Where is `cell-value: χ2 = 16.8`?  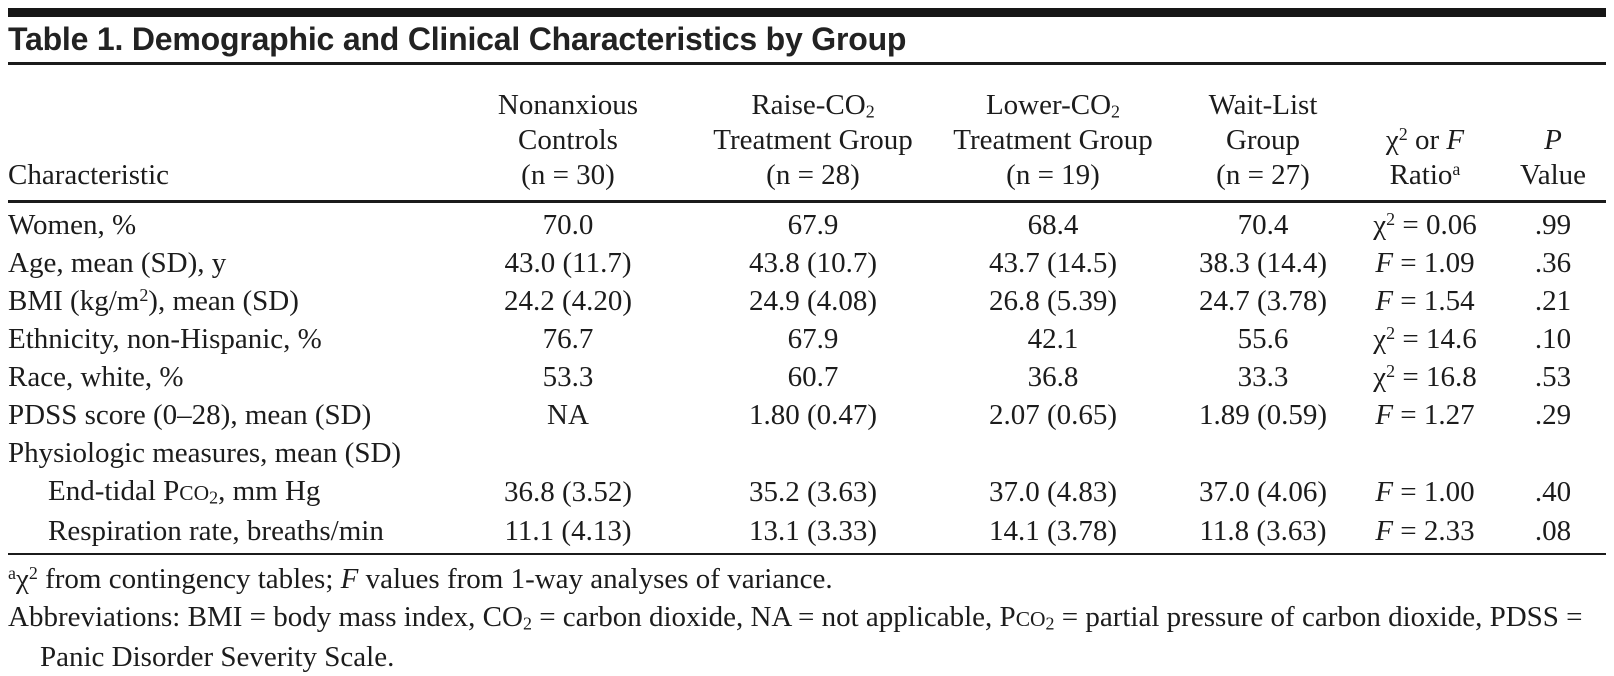
cell-value: χ2 = 16.8 is located at coordinates (1425, 377).